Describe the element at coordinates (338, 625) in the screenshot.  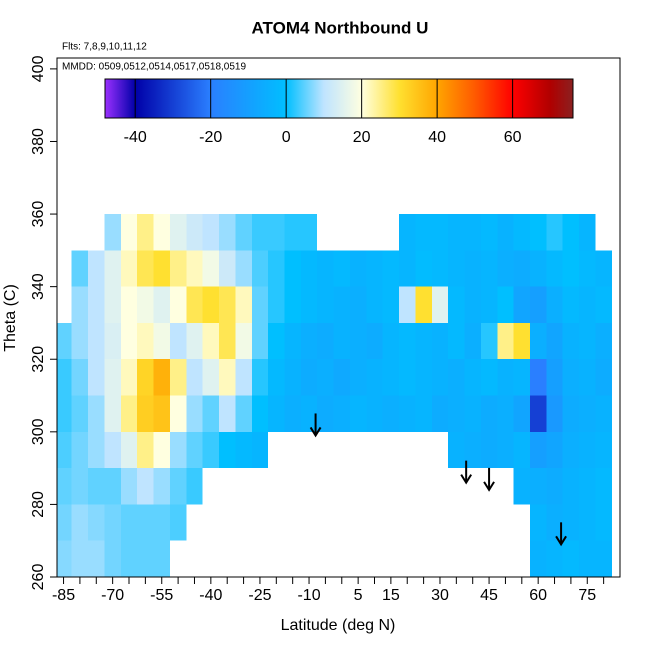
I see `x-axis-label: Latitude (deg N)` at that location.